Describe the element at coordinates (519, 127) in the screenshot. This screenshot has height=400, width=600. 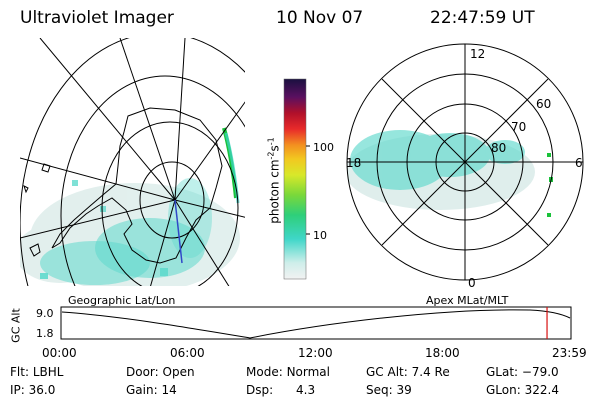
I see `mlat-label-70: 70` at that location.